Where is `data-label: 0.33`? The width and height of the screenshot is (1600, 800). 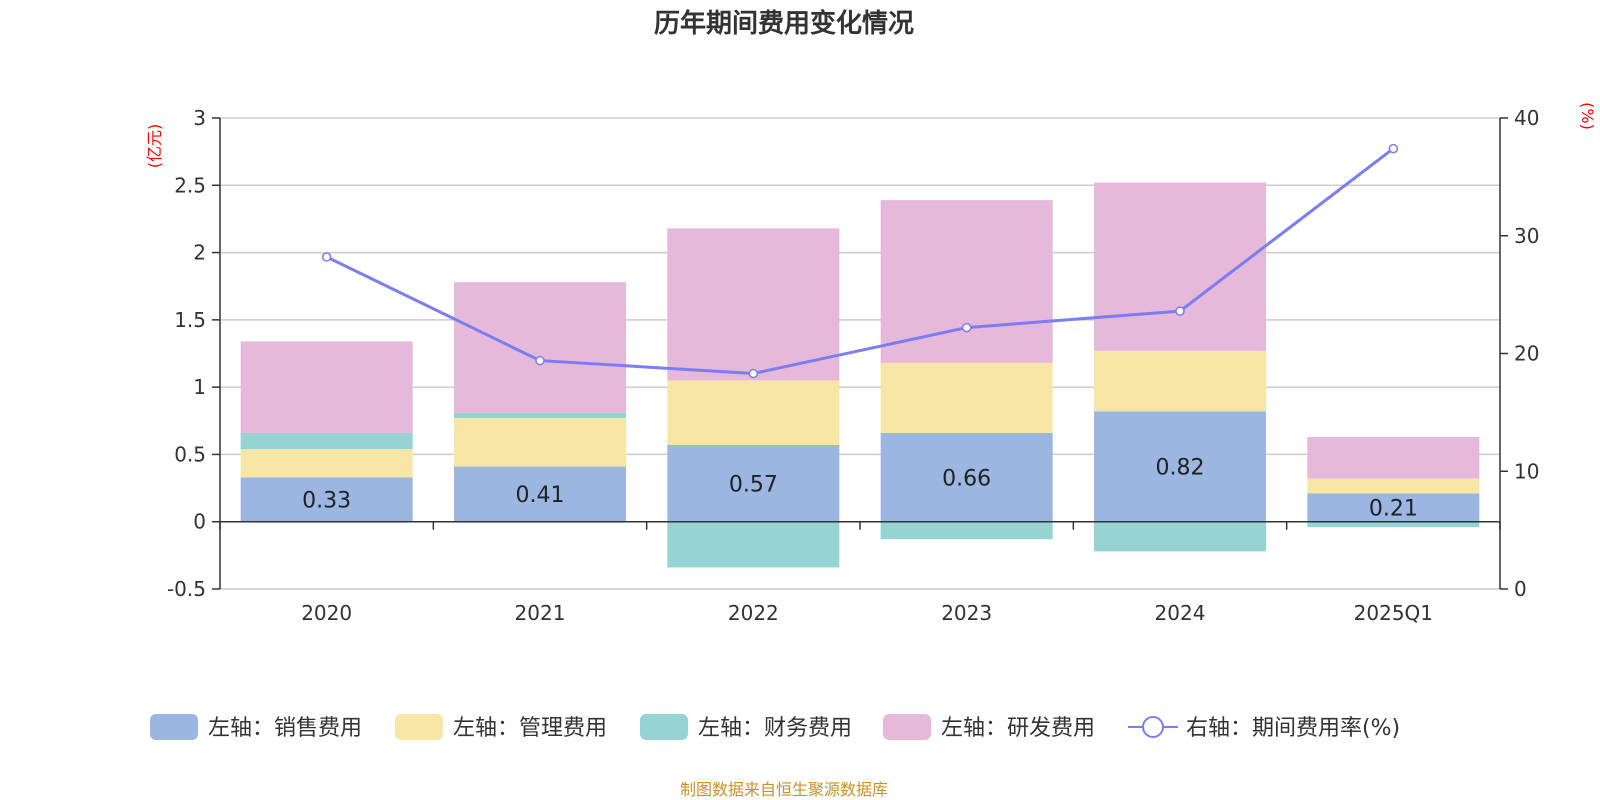 data-label: 0.33 is located at coordinates (326, 501).